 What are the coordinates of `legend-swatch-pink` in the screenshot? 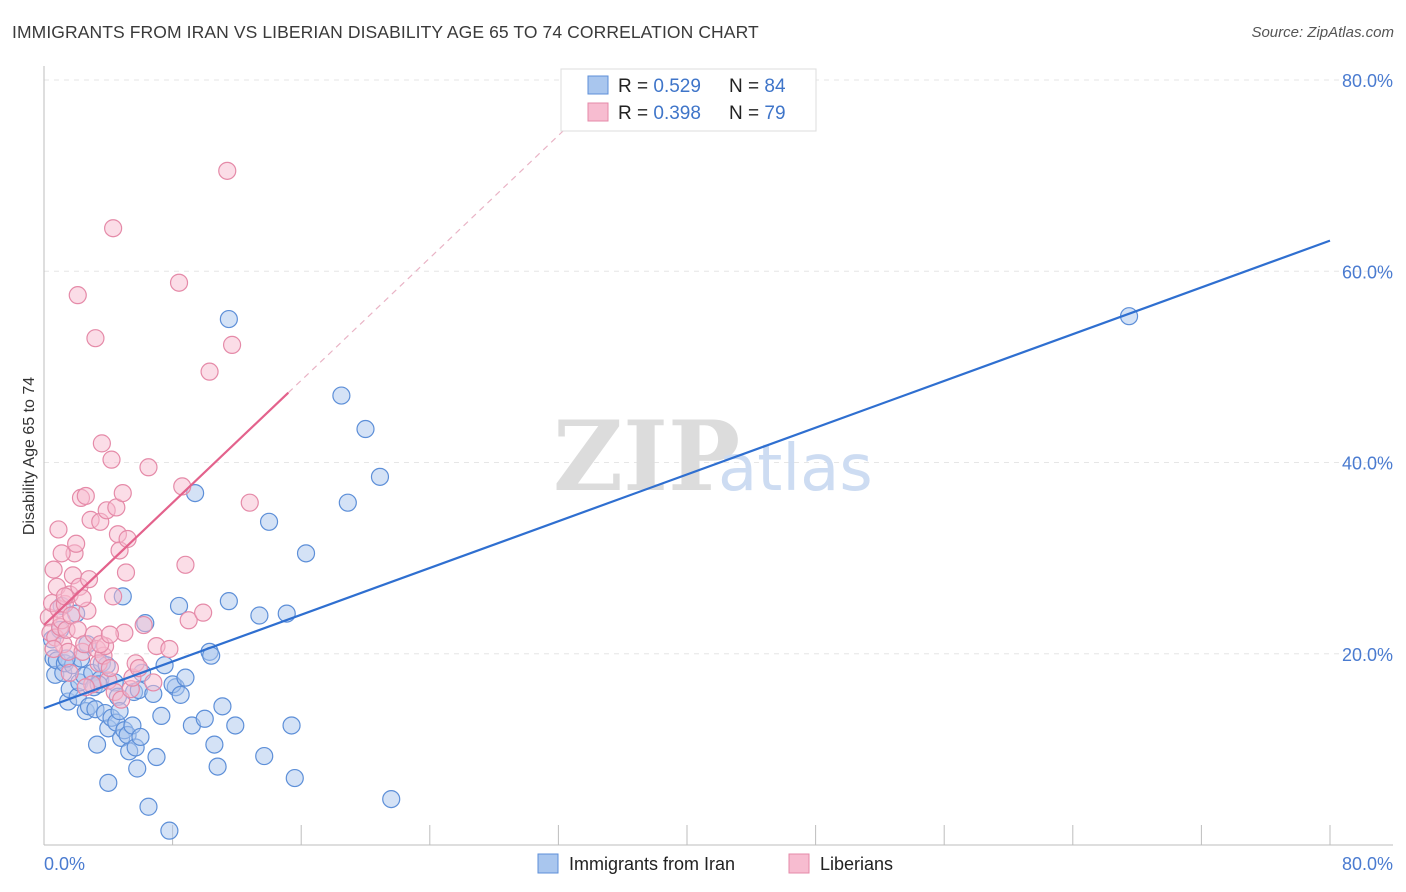 It's located at (598, 112).